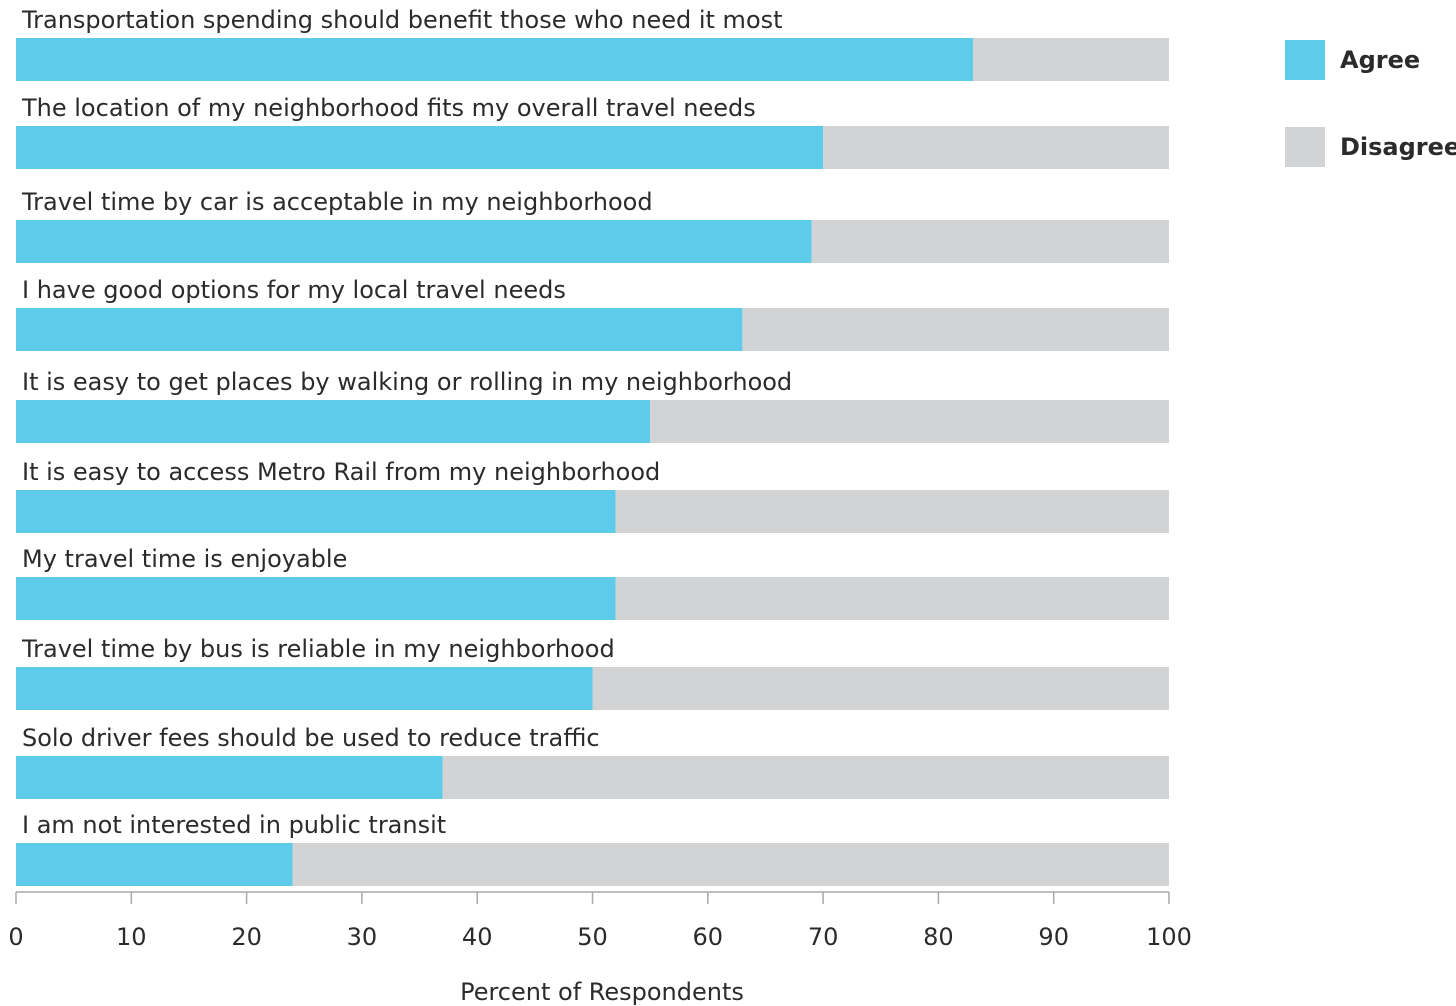  Describe the element at coordinates (1380, 60) in the screenshot. I see `legend-label-agree: Agree` at that location.